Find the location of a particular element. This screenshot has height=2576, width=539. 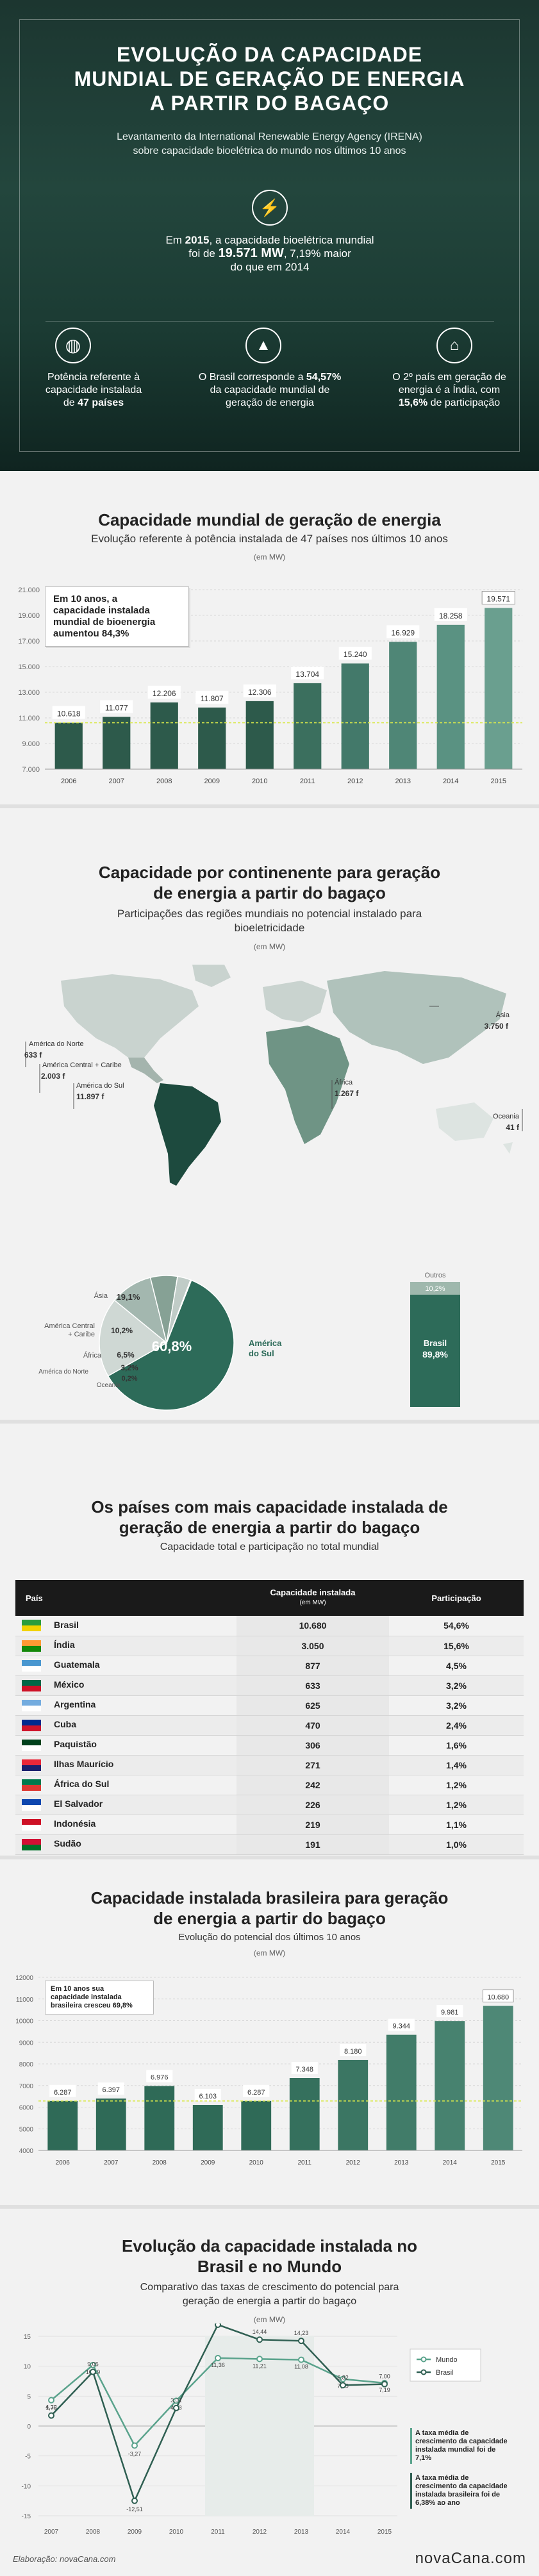

data-label: 6,82 is located at coordinates (343, 2378).